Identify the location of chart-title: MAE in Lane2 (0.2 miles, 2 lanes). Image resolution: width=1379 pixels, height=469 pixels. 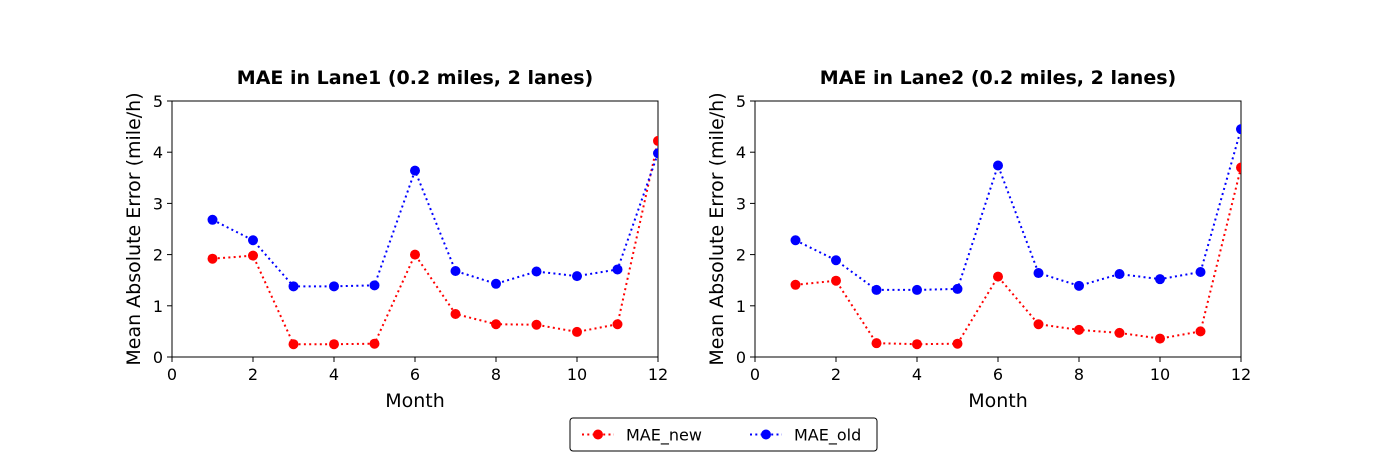
(998, 78).